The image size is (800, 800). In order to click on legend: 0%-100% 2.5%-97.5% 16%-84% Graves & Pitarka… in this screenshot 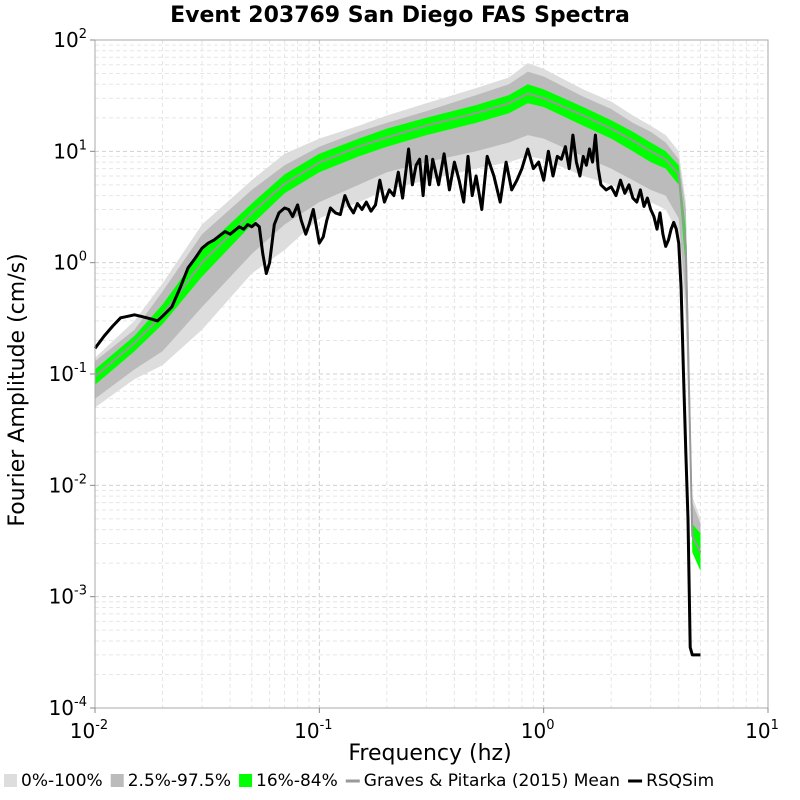, I will do `click(359, 781)`.